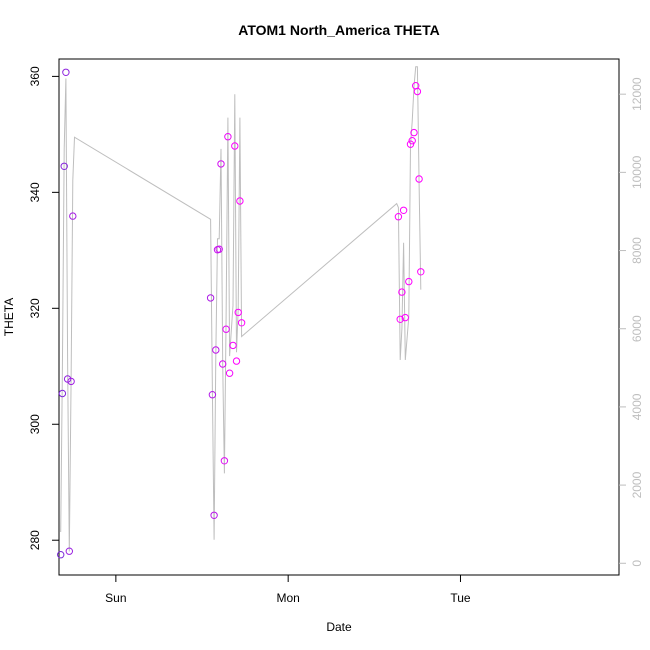 The width and height of the screenshot is (650, 650). I want to click on y2-tick-label: 10000, so click(637, 172).